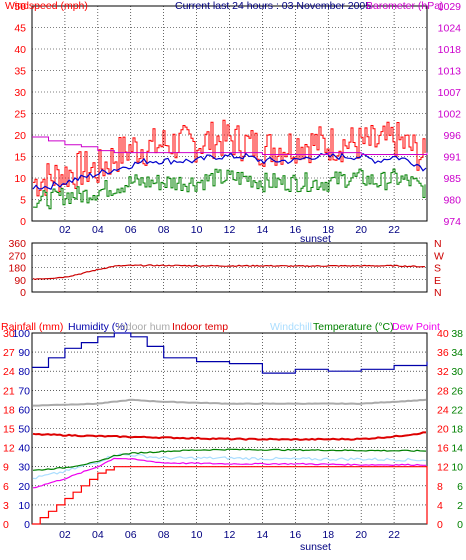  I want to click on legend-entry: Temperature (°C), so click(353, 327).